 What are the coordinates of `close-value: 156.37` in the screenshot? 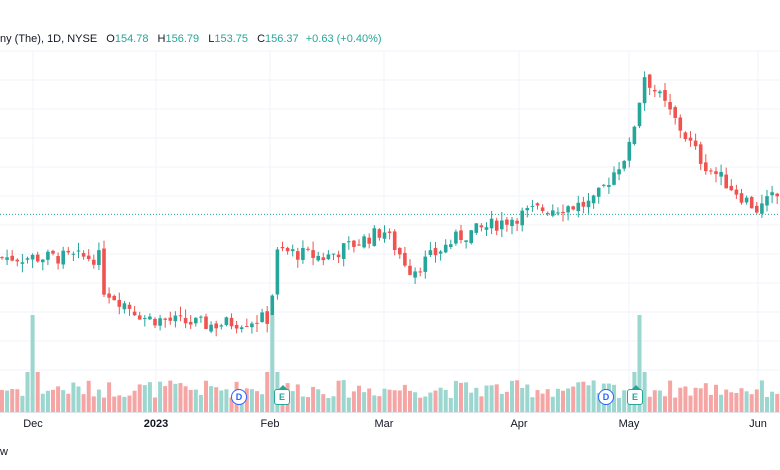 It's located at (282, 39).